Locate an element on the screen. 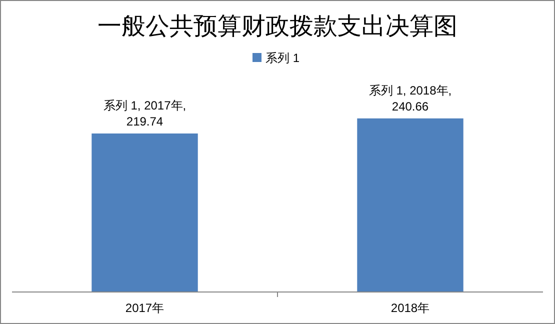 Image resolution: width=555 pixels, height=324 pixels. x-tick-label: 2018年 is located at coordinates (410, 308).